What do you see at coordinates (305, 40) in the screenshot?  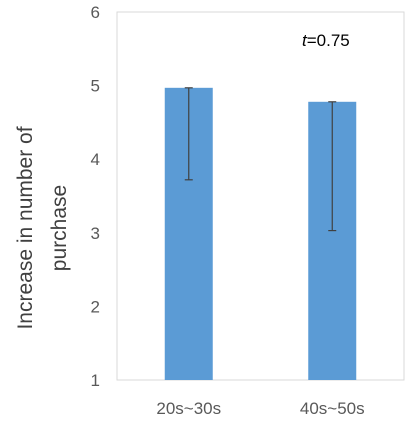 I see `t-statistic-symbol: t` at bounding box center [305, 40].